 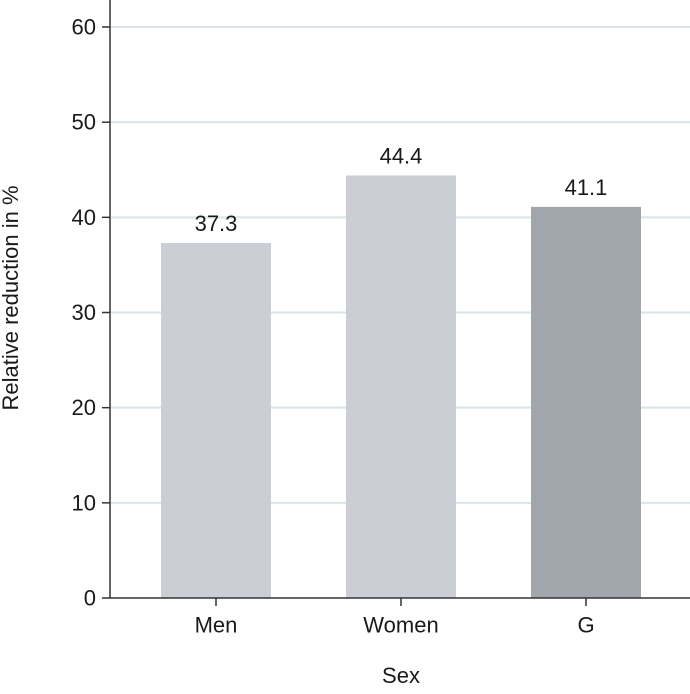 What do you see at coordinates (84, 407) in the screenshot?
I see `y-tick-label: 20` at bounding box center [84, 407].